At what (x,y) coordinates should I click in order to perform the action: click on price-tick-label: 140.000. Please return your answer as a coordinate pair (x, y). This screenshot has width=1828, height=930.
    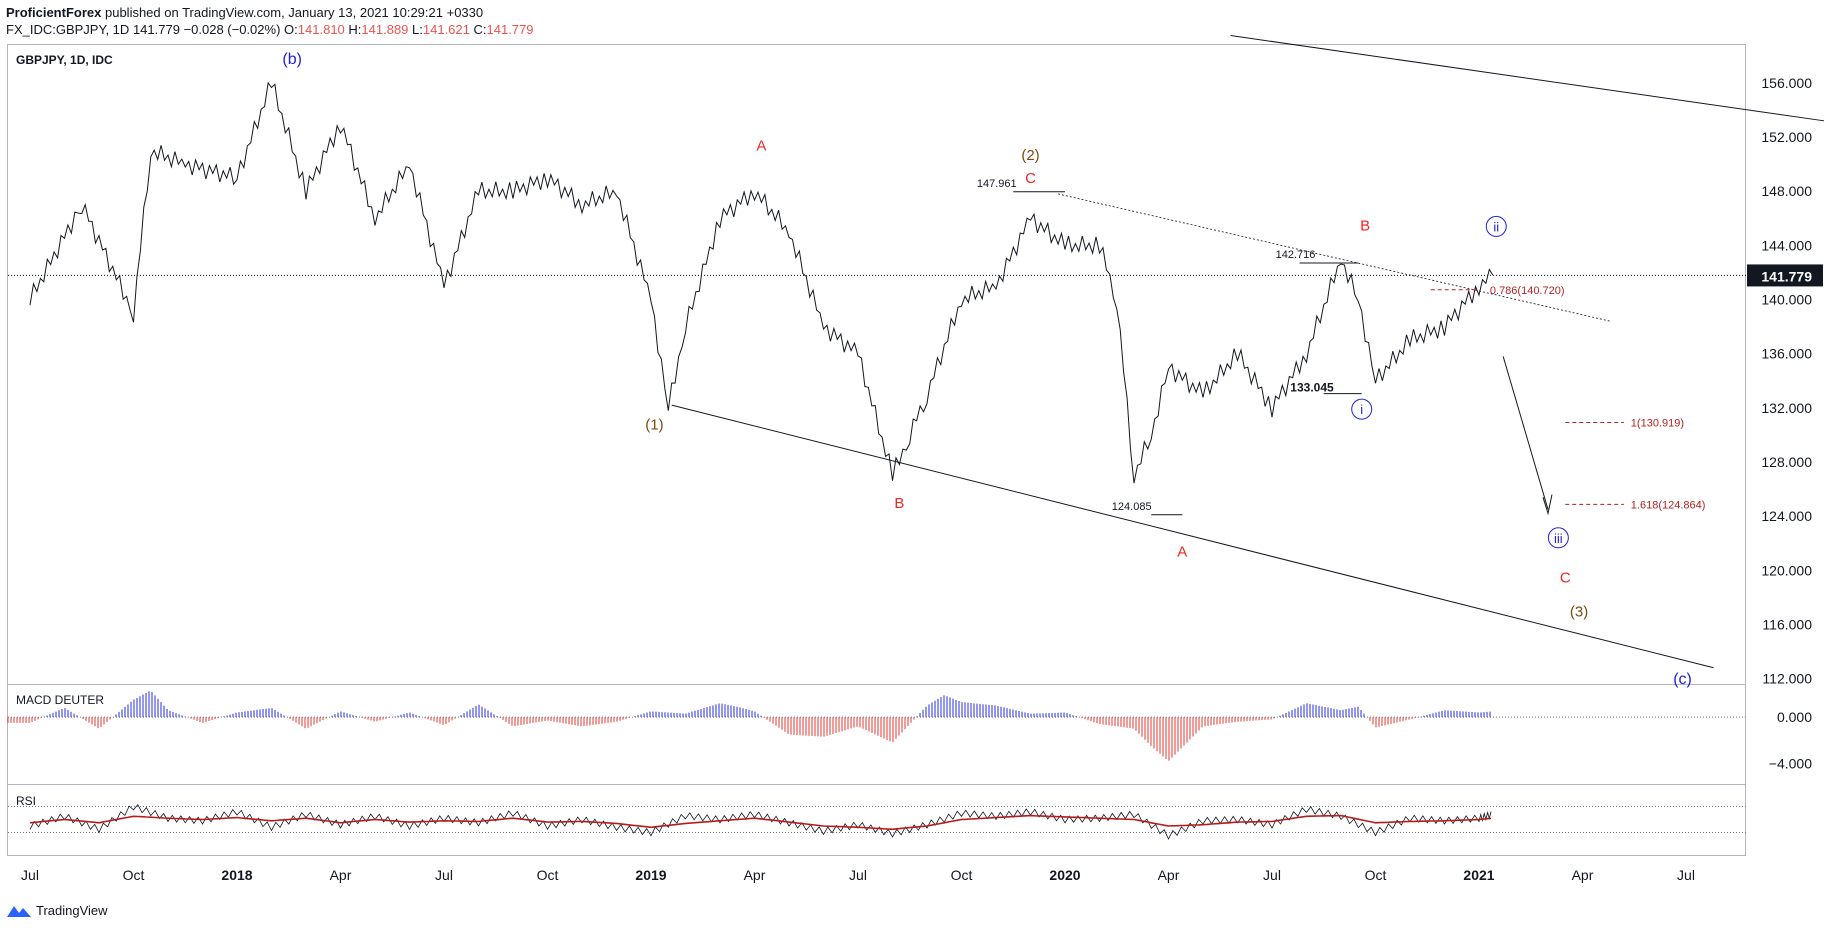
    Looking at the image, I should click on (1786, 300).